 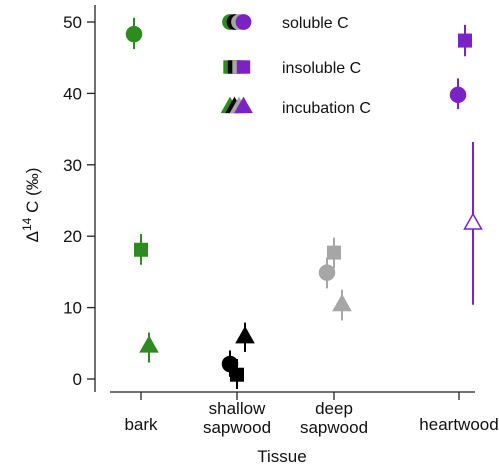 What do you see at coordinates (77, 379) in the screenshot?
I see `y-tick-label: 0` at bounding box center [77, 379].